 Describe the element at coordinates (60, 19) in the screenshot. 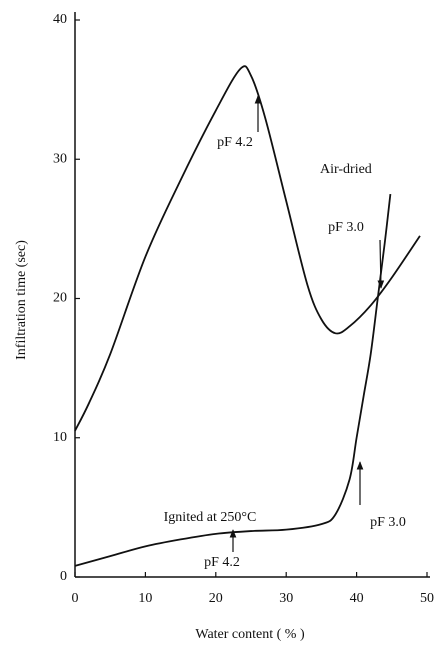

I see `y-tick-label: 40` at that location.